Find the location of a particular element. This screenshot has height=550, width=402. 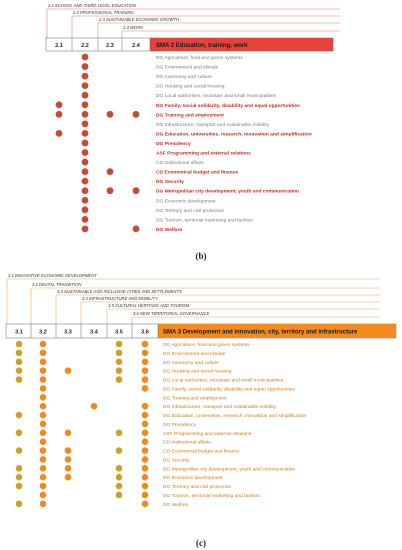

column-title: 3.2 DIGITAL TRANSITION is located at coordinates (57, 284).